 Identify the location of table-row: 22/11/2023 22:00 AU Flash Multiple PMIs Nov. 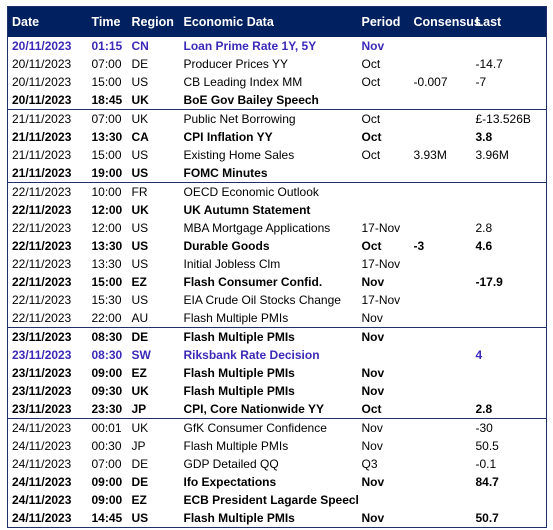
(277, 318).